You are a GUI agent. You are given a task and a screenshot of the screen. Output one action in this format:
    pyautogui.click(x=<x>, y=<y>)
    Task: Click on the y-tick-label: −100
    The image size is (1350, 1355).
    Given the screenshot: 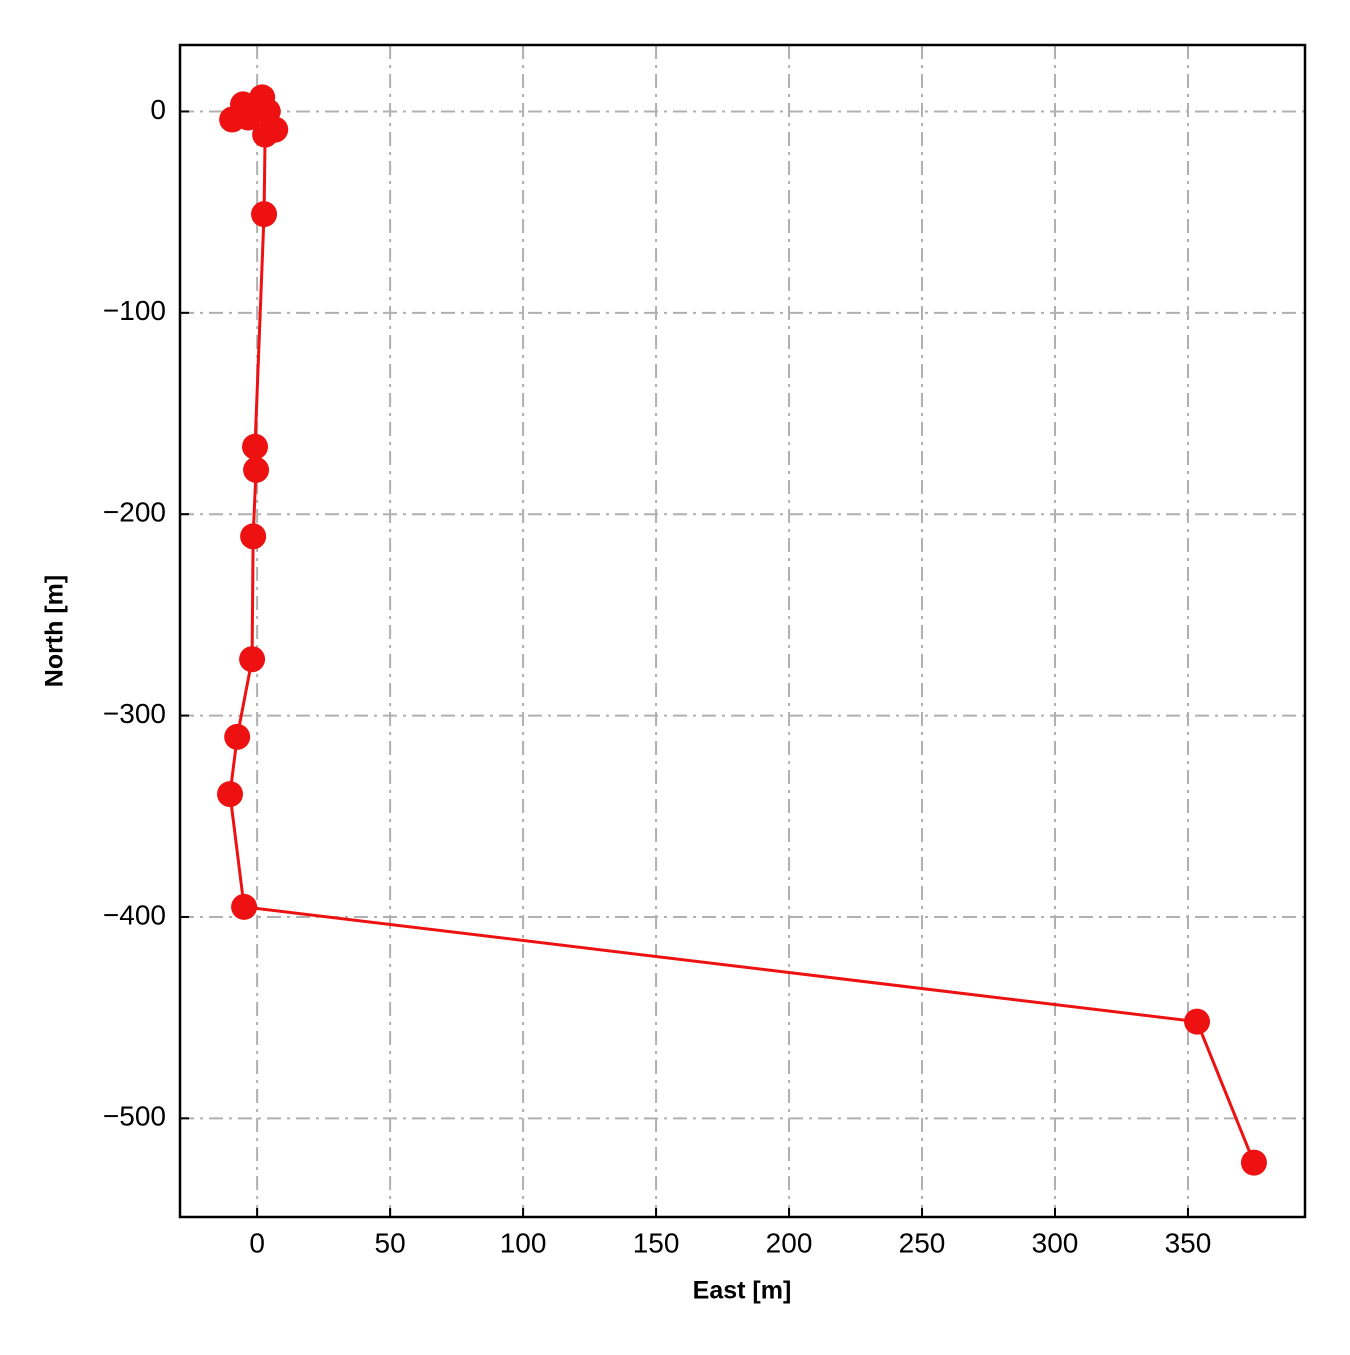 What is the action you would take?
    pyautogui.click(x=134, y=310)
    